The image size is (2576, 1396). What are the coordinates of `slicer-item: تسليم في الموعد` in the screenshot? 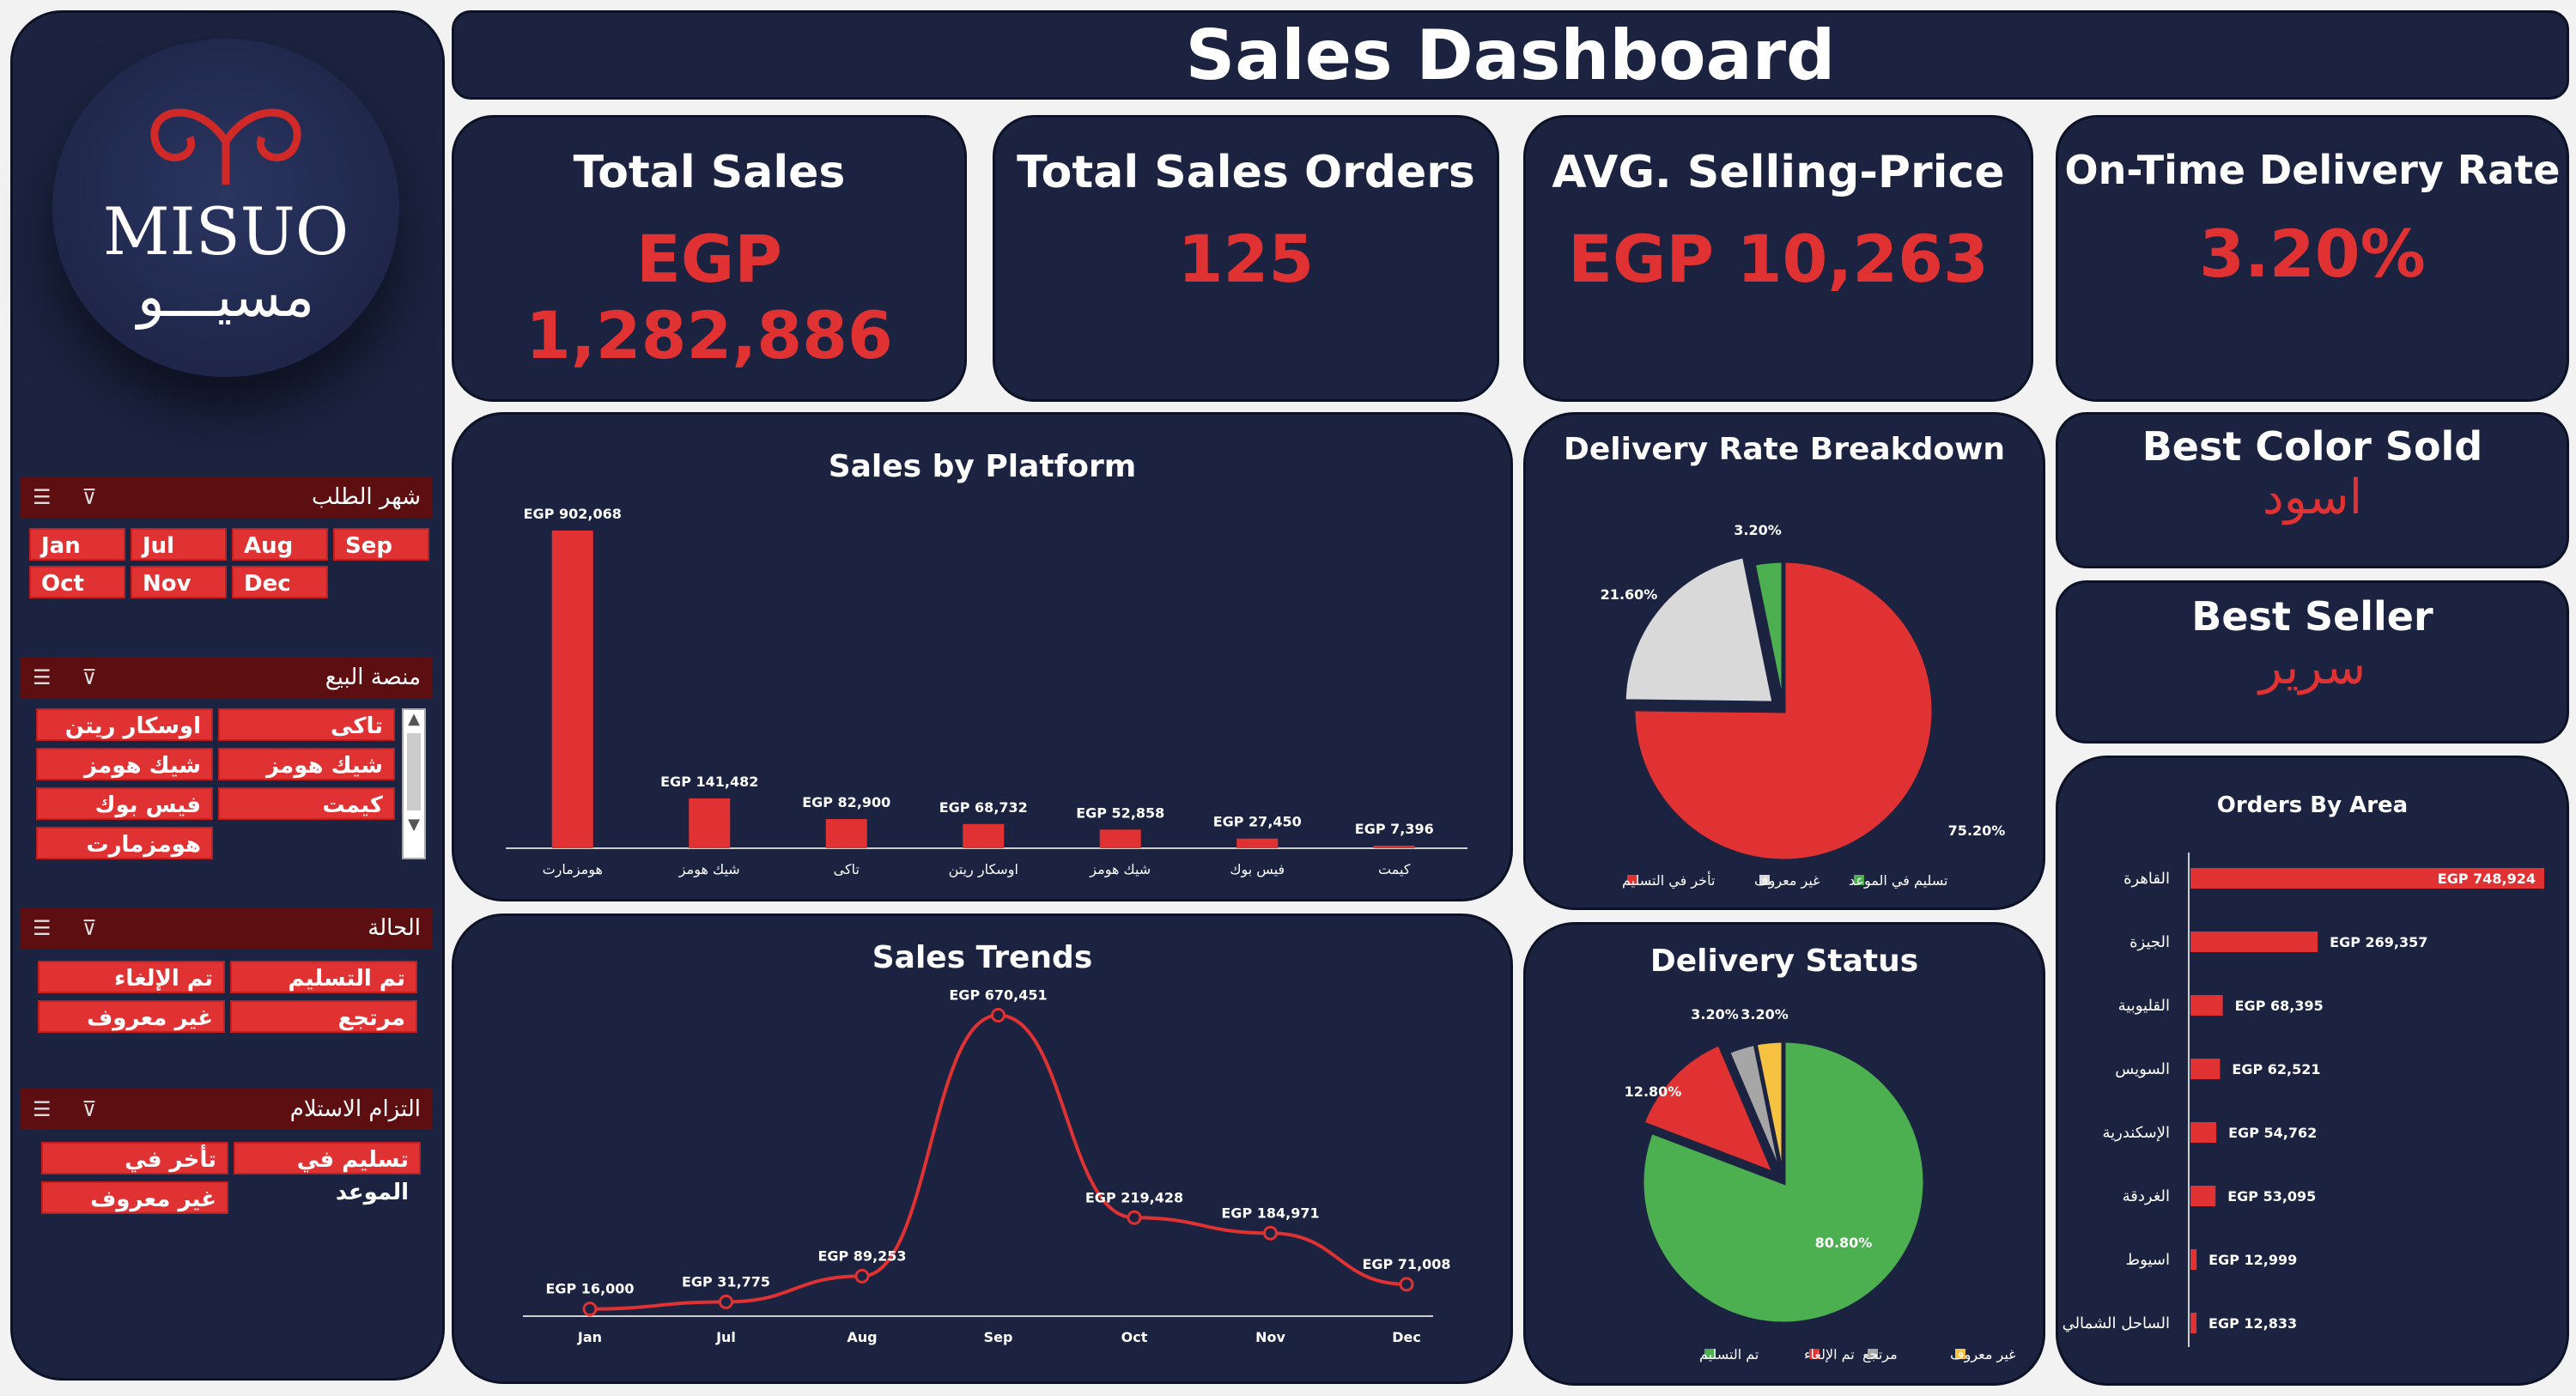 It's located at (327, 1173).